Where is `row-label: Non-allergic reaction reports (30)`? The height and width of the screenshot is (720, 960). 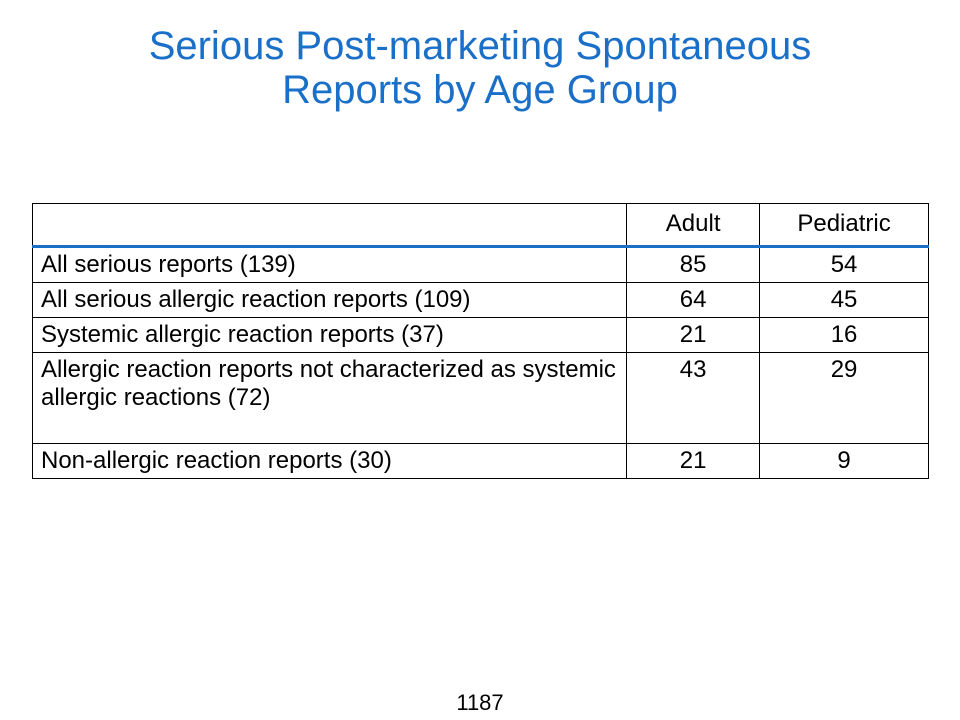 row-label: Non-allergic reaction reports (30) is located at coordinates (329, 461).